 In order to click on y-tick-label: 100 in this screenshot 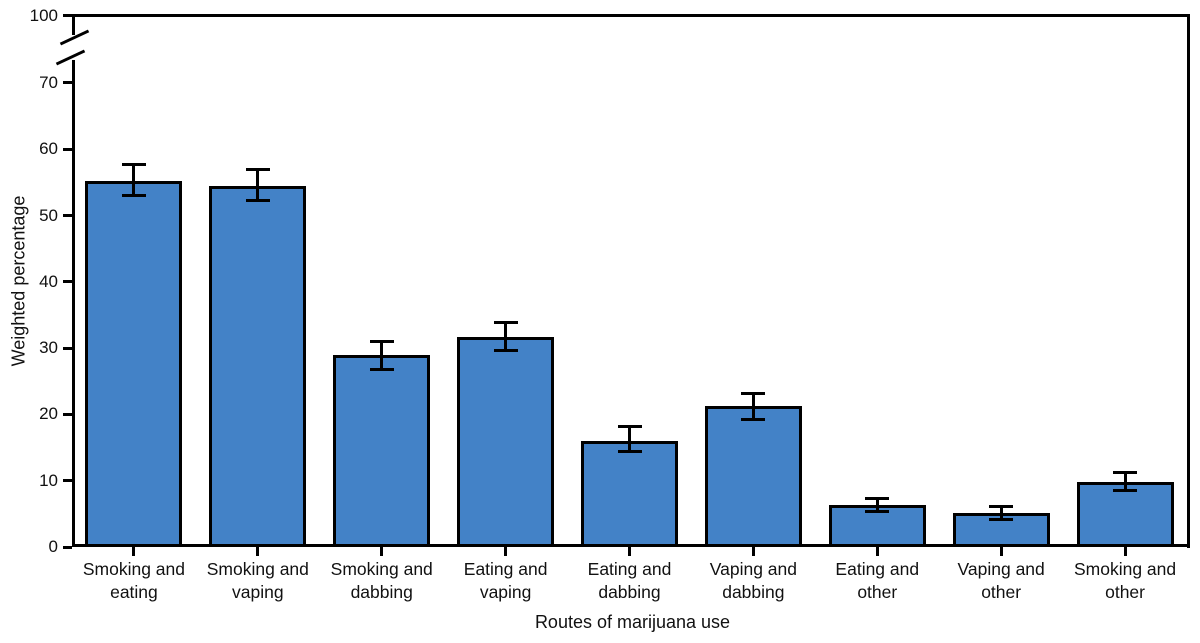, I will do `click(43, 15)`.